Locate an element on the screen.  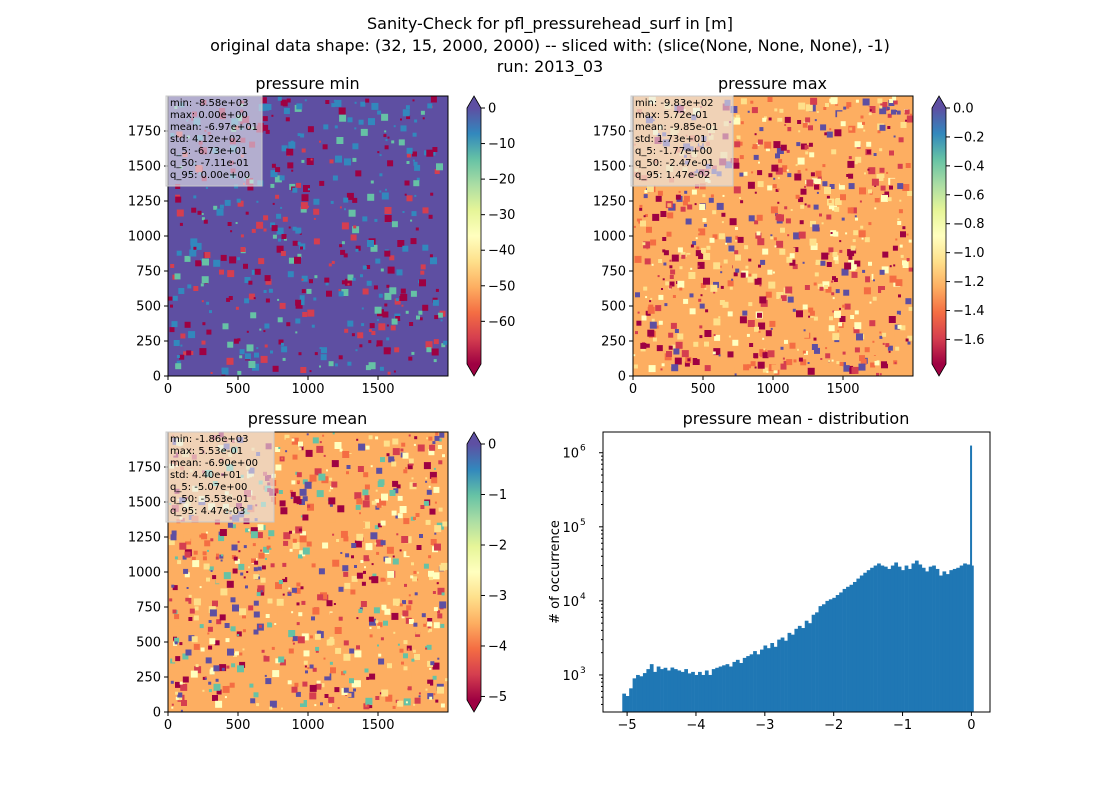
x-tick-label: −2 is located at coordinates (833, 725).